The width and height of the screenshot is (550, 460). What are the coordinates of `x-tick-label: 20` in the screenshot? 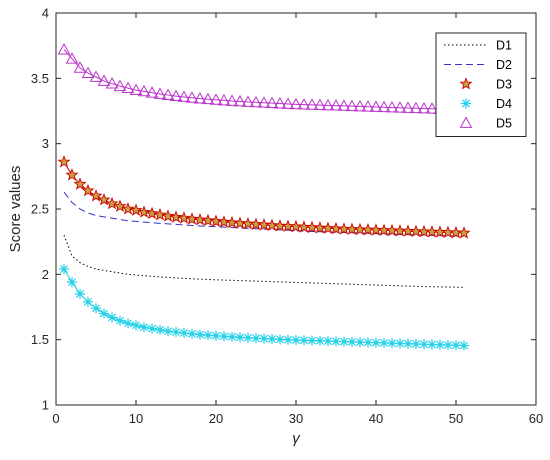 It's located at (216, 418).